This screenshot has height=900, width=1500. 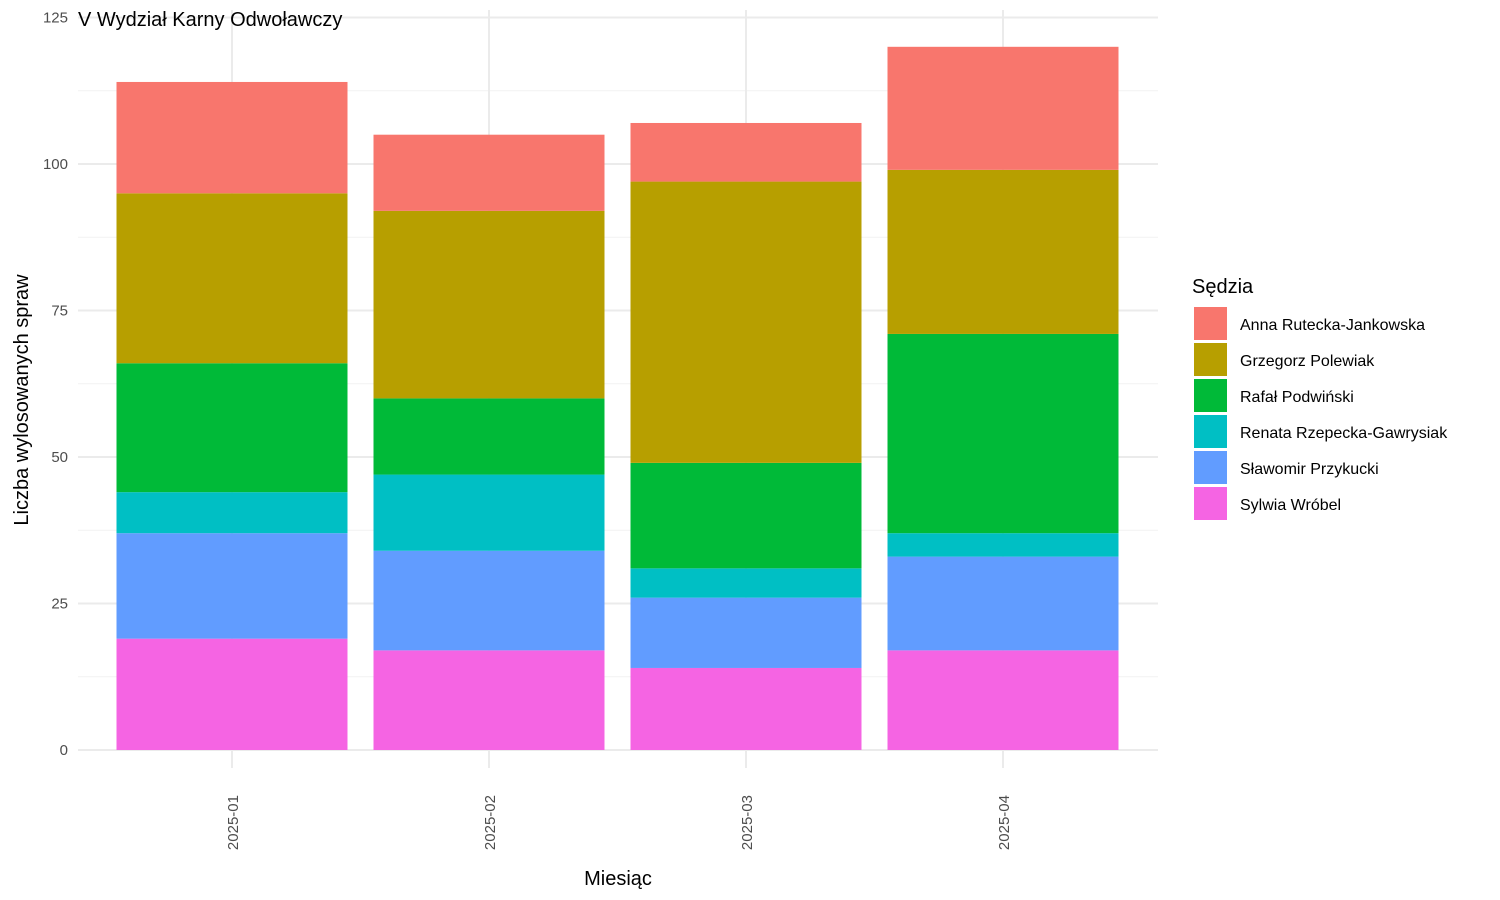 What do you see at coordinates (1344, 433) in the screenshot?
I see `legend-label: Renata Rzepecka-Gawrysiak` at bounding box center [1344, 433].